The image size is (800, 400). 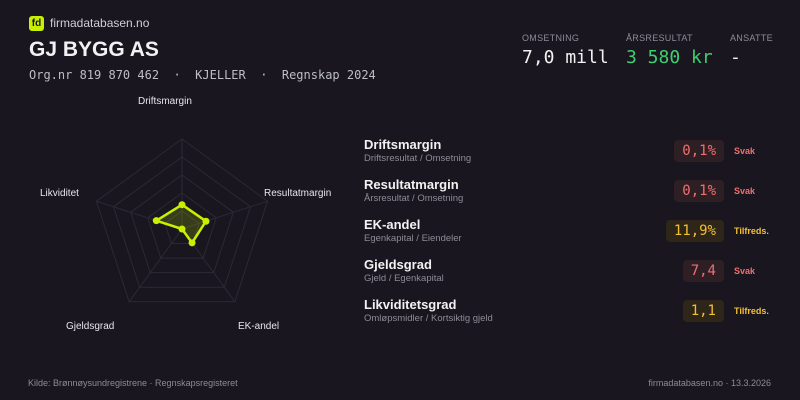 I want to click on ratio-value: 11,9%, so click(x=694, y=231).